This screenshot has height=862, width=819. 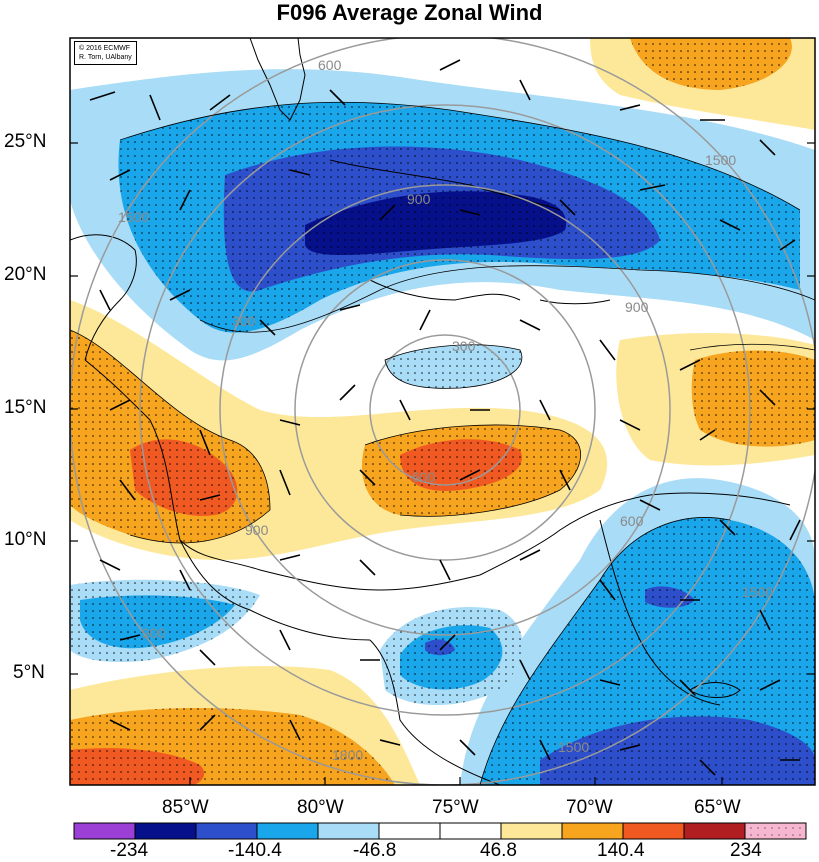 What do you see at coordinates (498, 850) in the screenshot?
I see `colorbar-label: 46.8` at bounding box center [498, 850].